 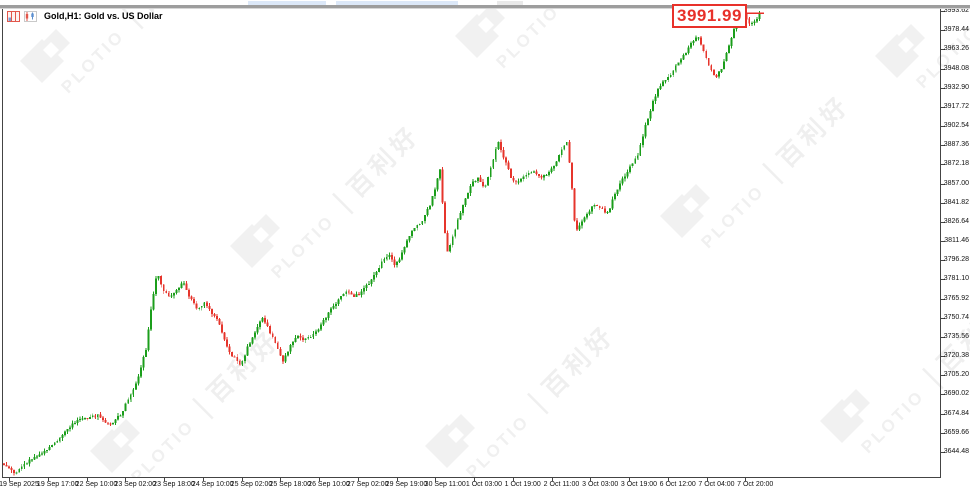 What do you see at coordinates (956, 413) in the screenshot?
I see `price-axis-label: 3674.84` at bounding box center [956, 413].